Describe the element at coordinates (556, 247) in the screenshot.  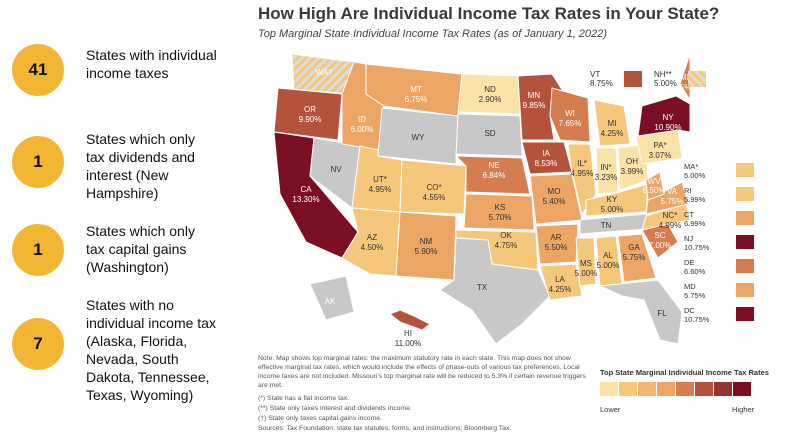
I see `label-ar-rate: 5.50%` at that location.